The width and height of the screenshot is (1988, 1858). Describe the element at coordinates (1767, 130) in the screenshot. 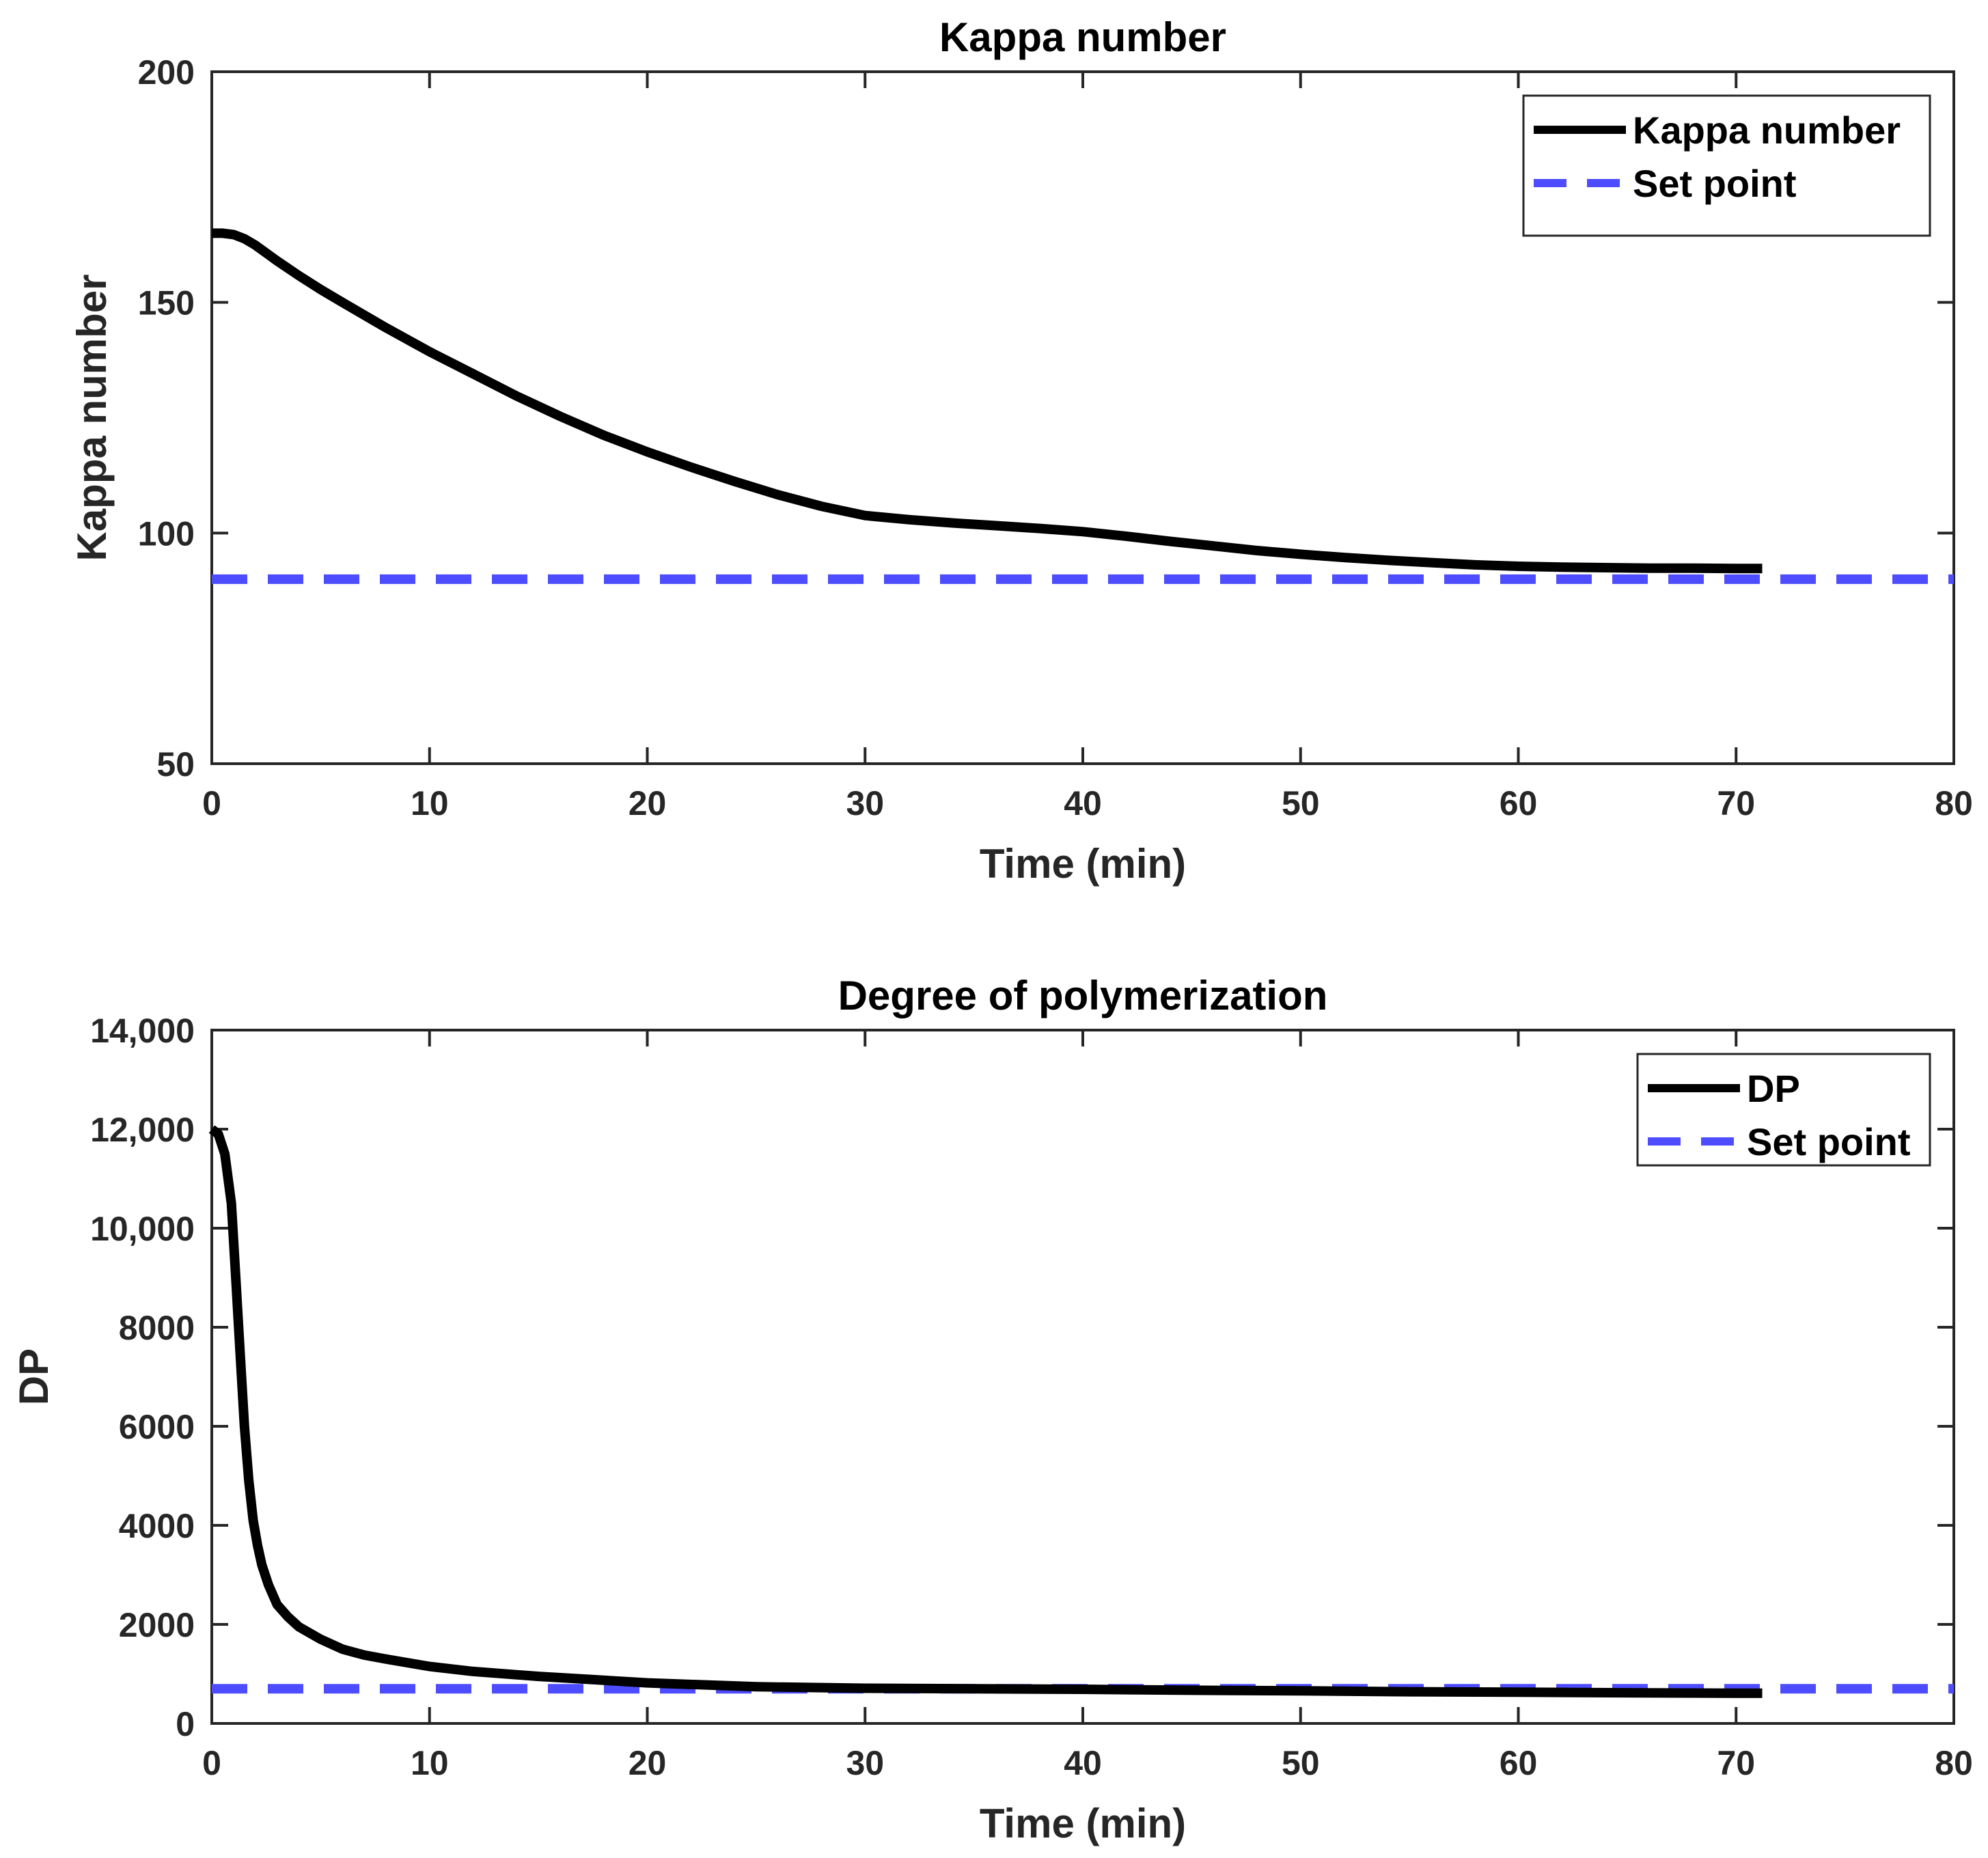

I see `legend-label: Kappa number` at that location.